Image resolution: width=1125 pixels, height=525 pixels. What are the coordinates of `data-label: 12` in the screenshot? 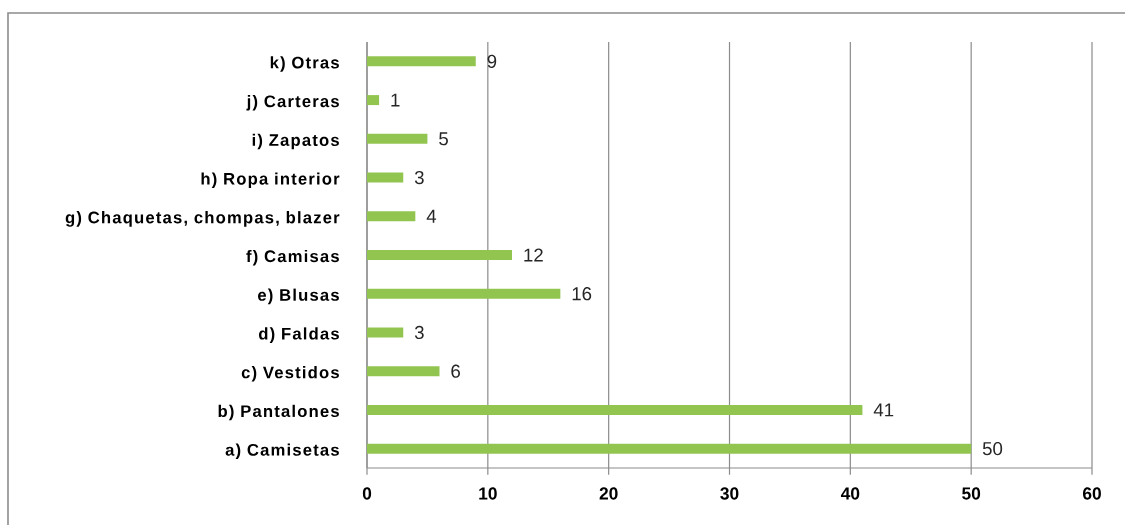 It's located at (533, 255).